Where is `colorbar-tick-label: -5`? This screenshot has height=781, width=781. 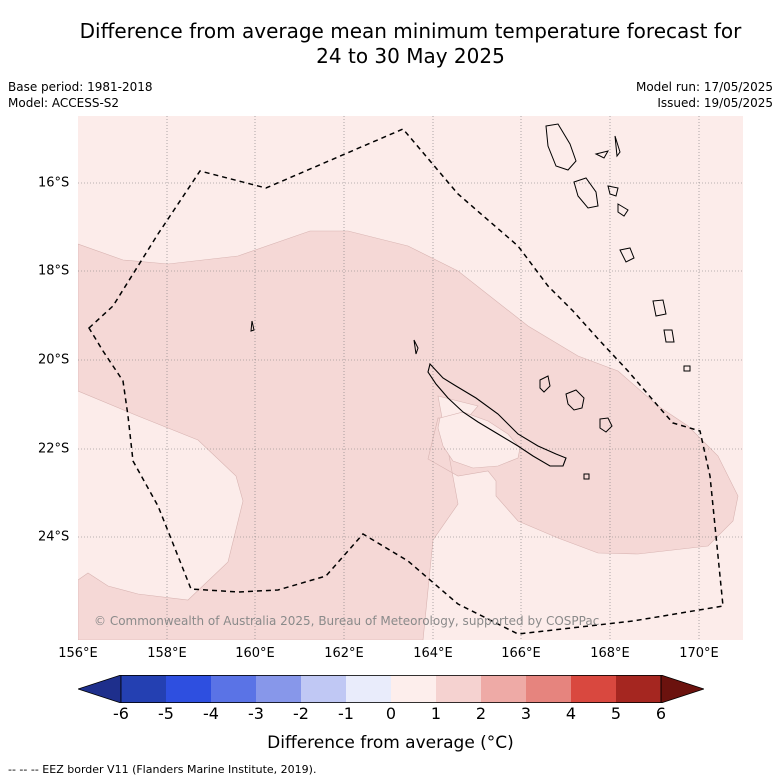 colorbar-tick-label: -5 is located at coordinates (166, 713).